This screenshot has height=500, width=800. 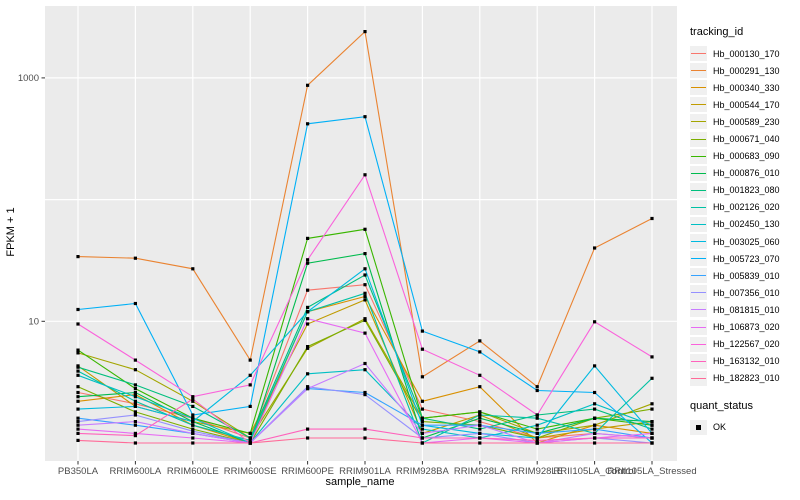 I want to click on legend-entry-label: Hb_002450_130, so click(x=746, y=224).